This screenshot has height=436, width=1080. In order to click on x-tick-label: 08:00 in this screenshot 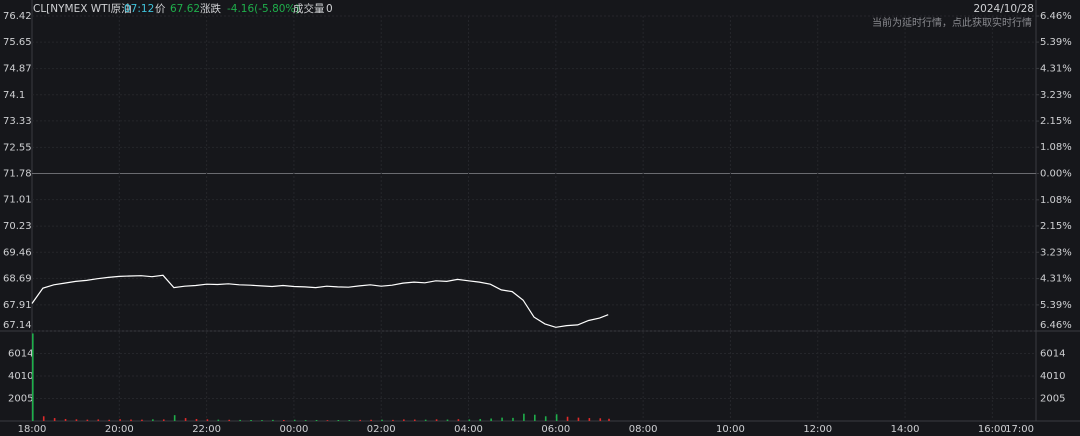, I will do `click(643, 429)`.